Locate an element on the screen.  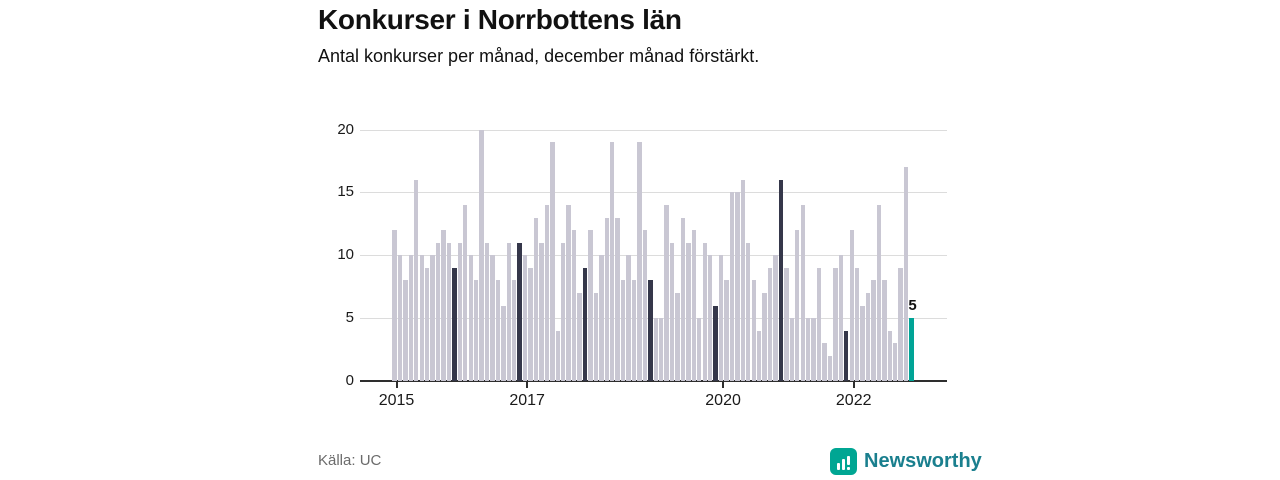
icon-dot is located at coordinates (848, 468).